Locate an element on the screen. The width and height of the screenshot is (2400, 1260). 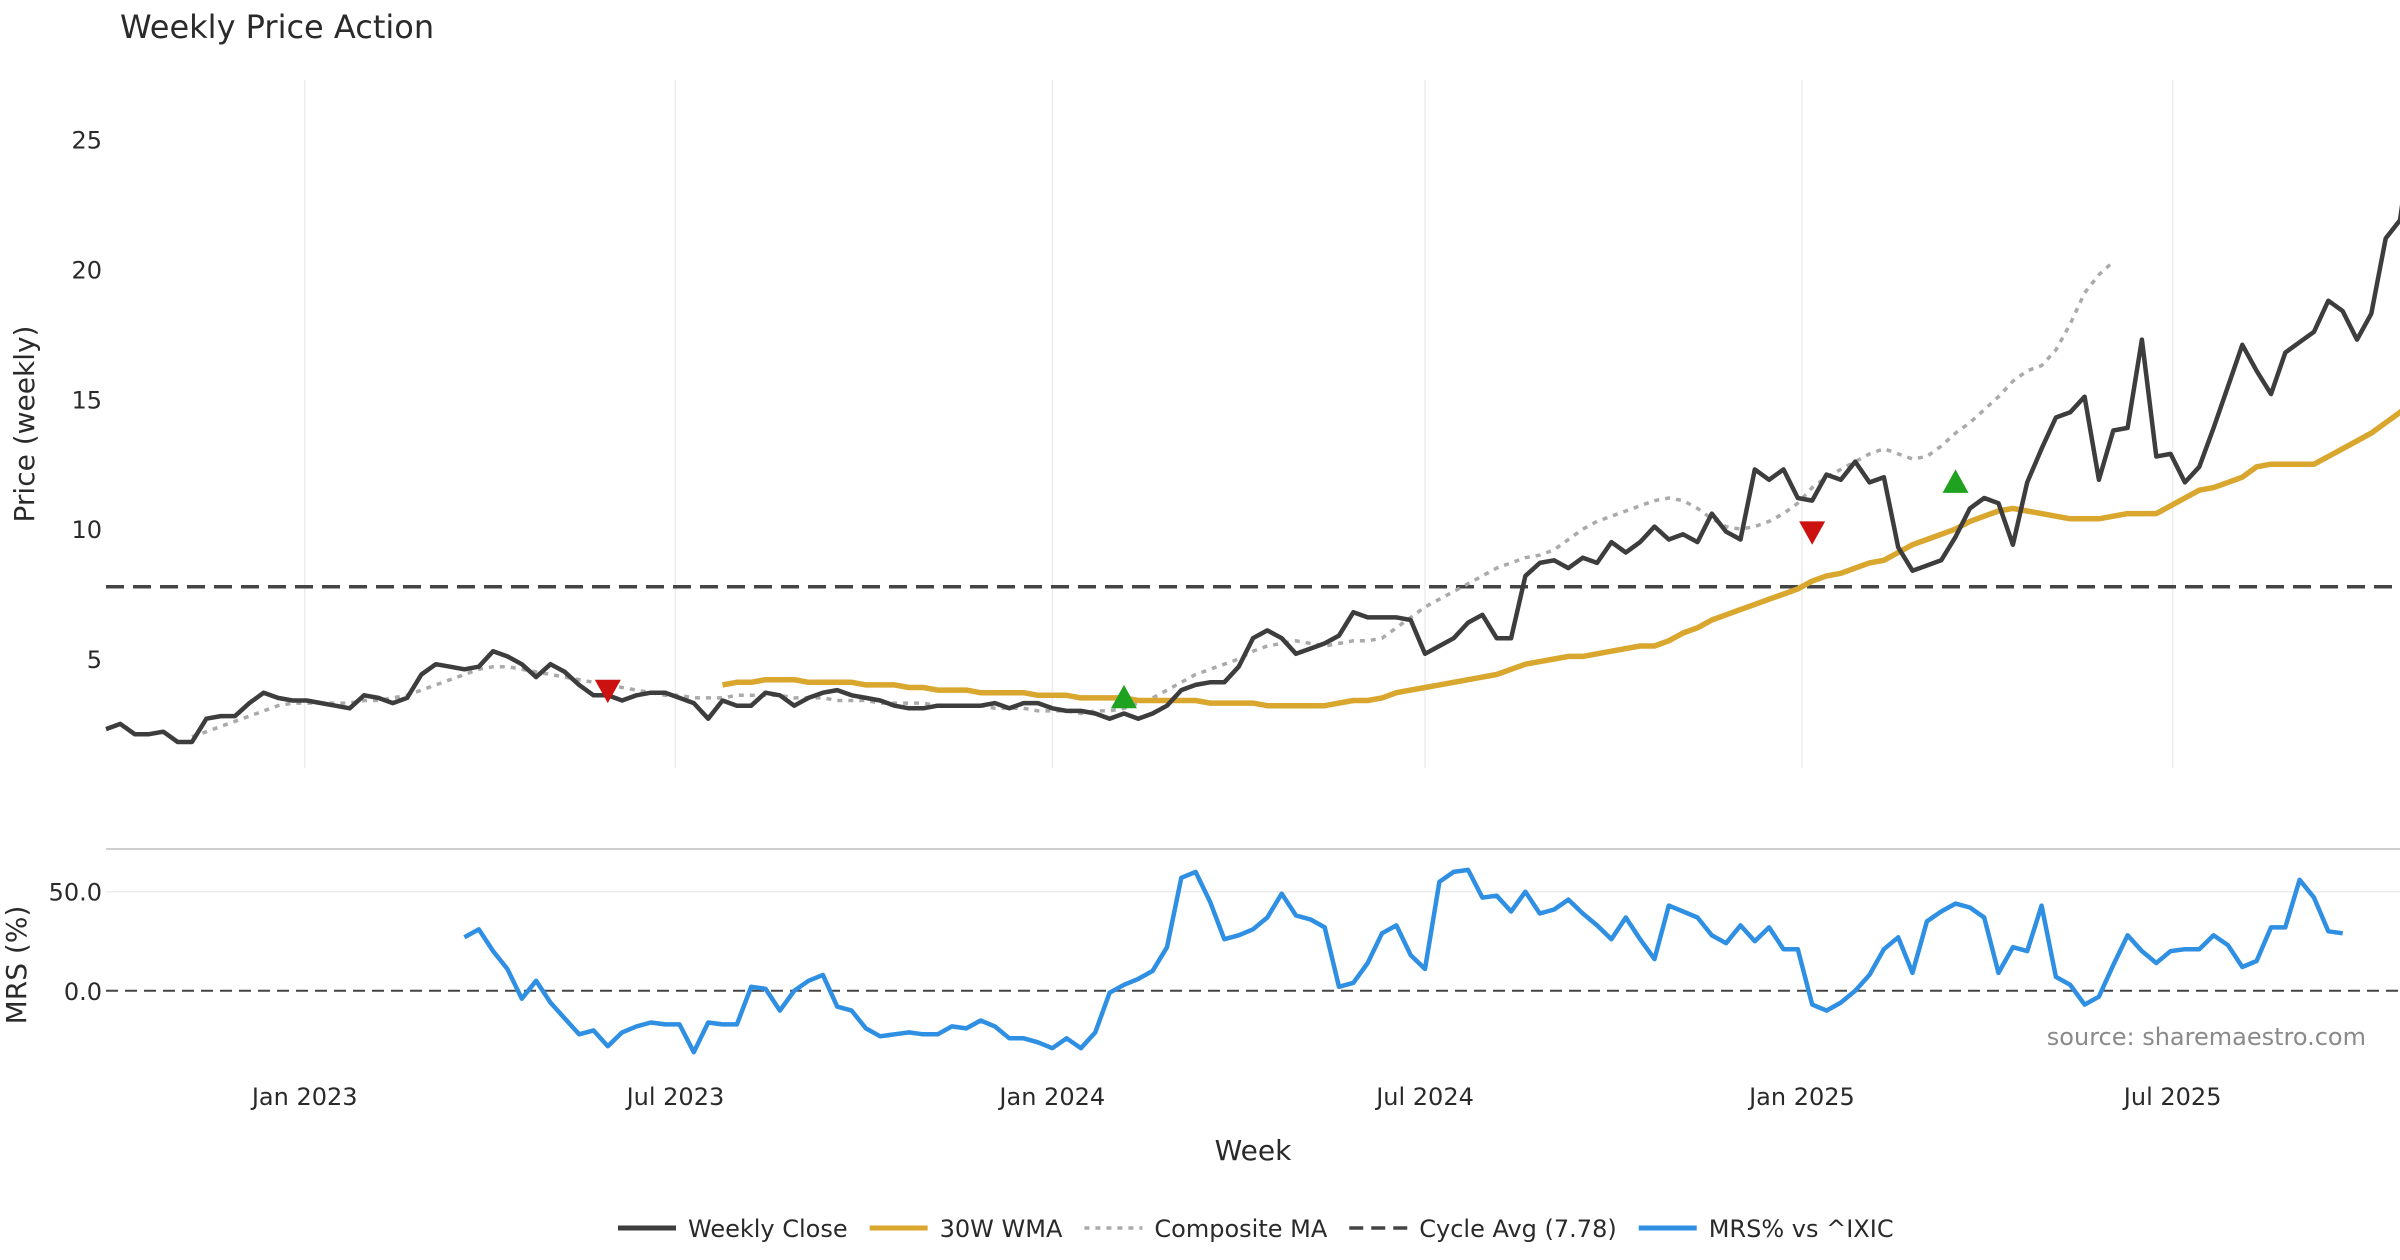
chart-title: Weekly Price Action is located at coordinates (277, 27).